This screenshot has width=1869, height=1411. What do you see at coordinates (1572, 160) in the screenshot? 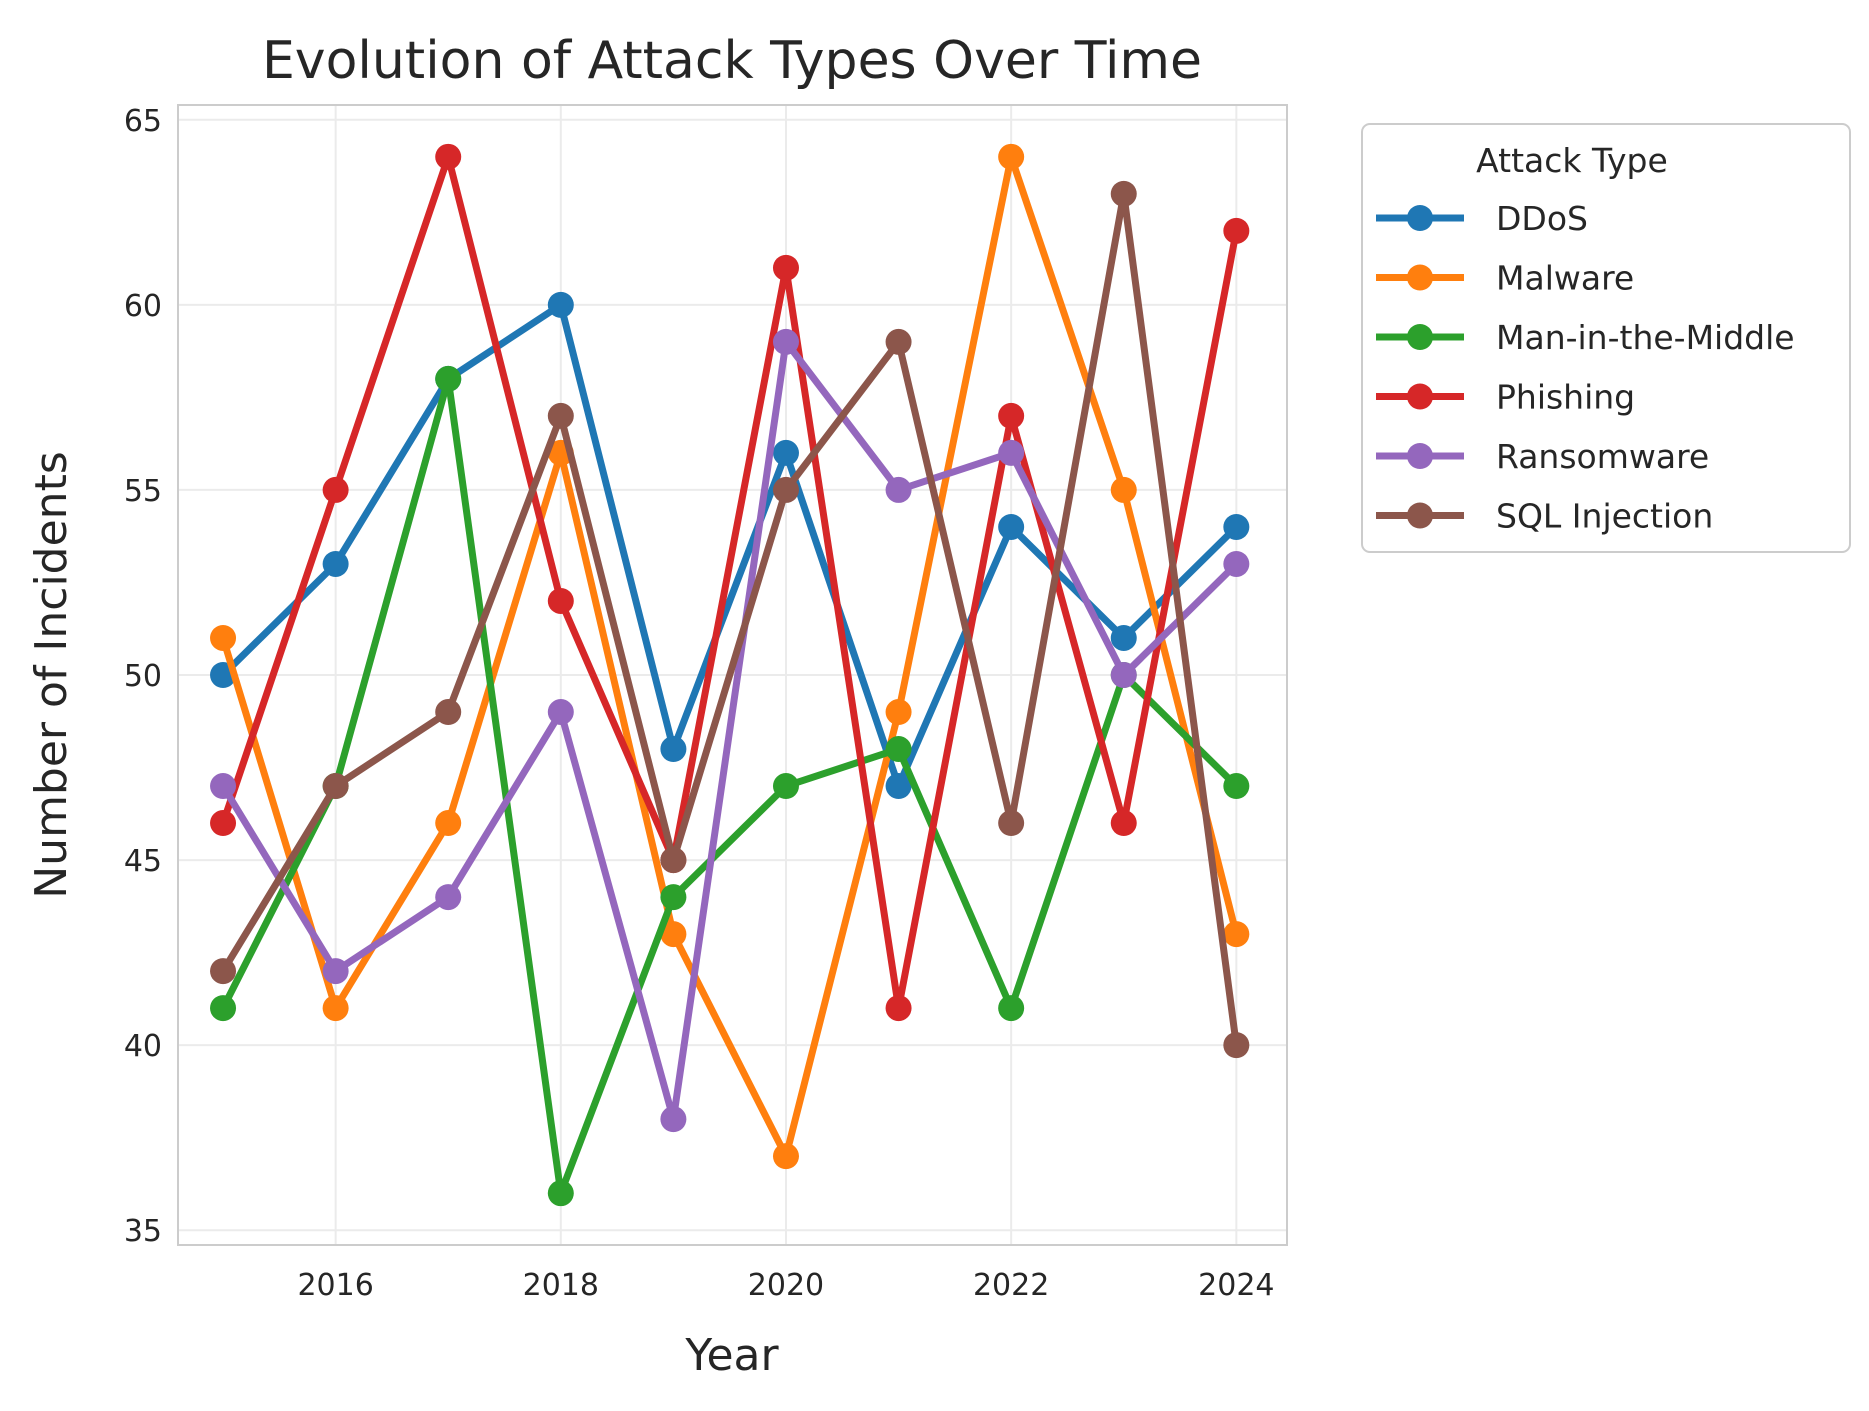
I see `legend-title: Attack Type` at bounding box center [1572, 160].